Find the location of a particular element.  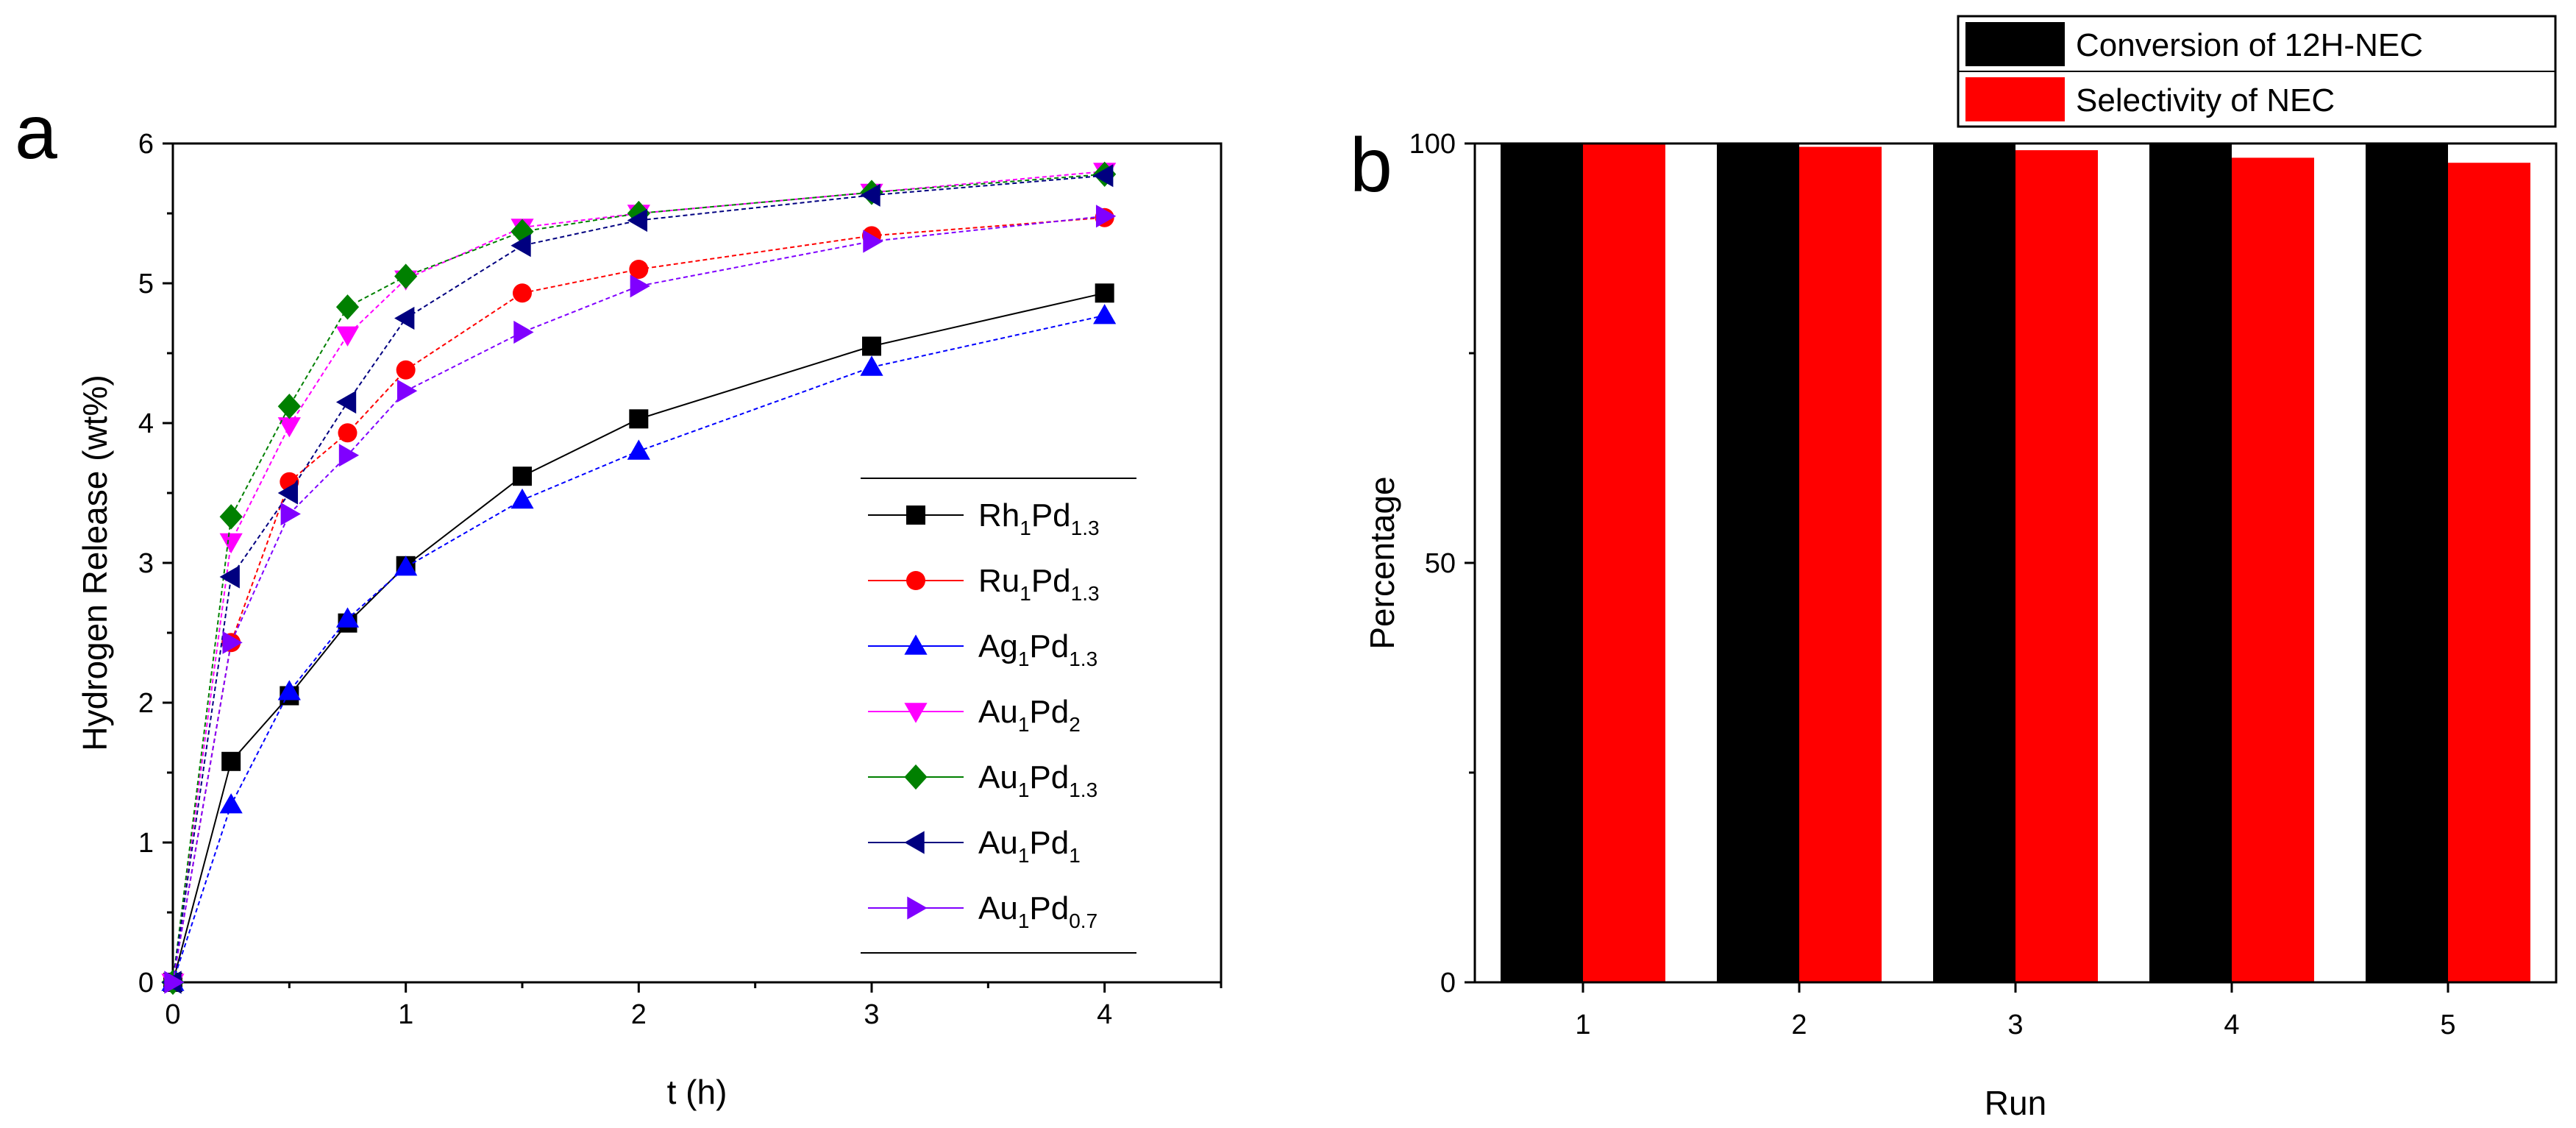

legend-label: Au1Pd0.7 is located at coordinates (1037, 911).